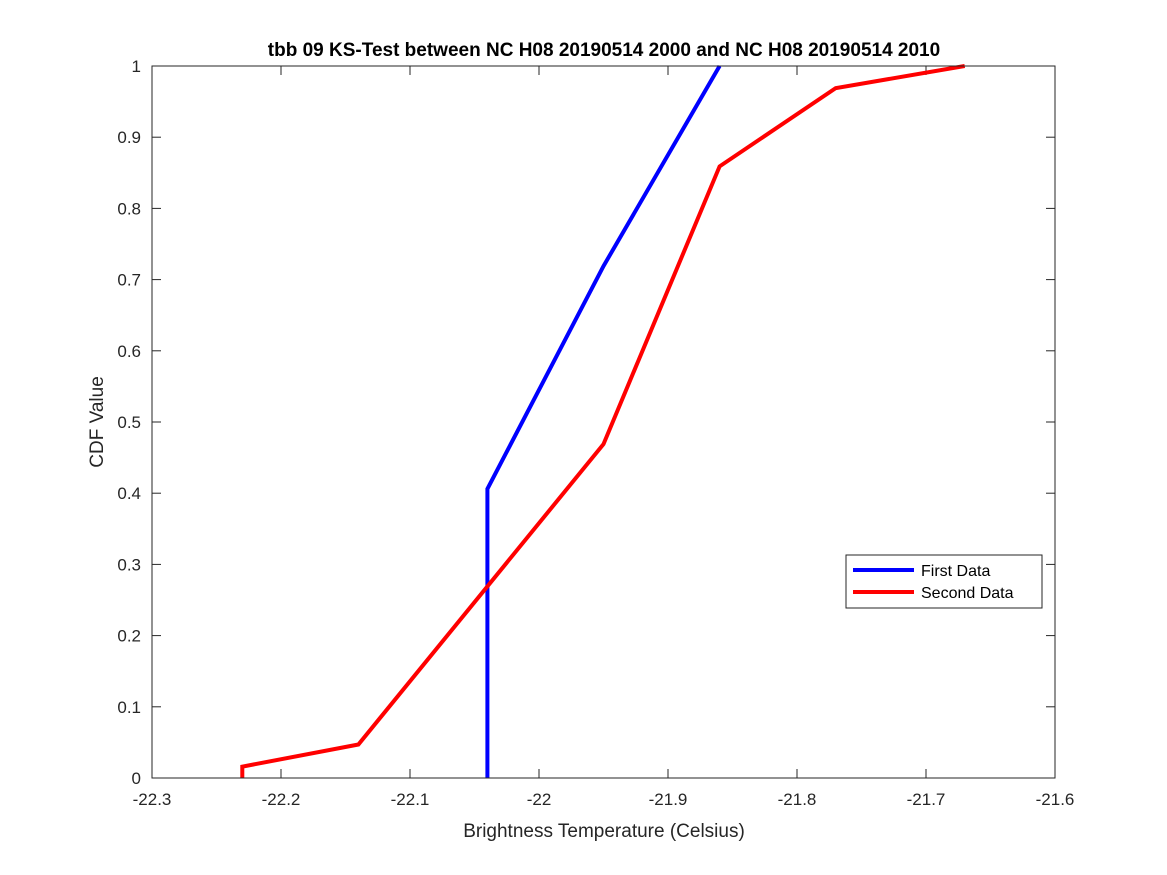 The image size is (1167, 875). I want to click on y-tick-label: 0.8, so click(129, 208).